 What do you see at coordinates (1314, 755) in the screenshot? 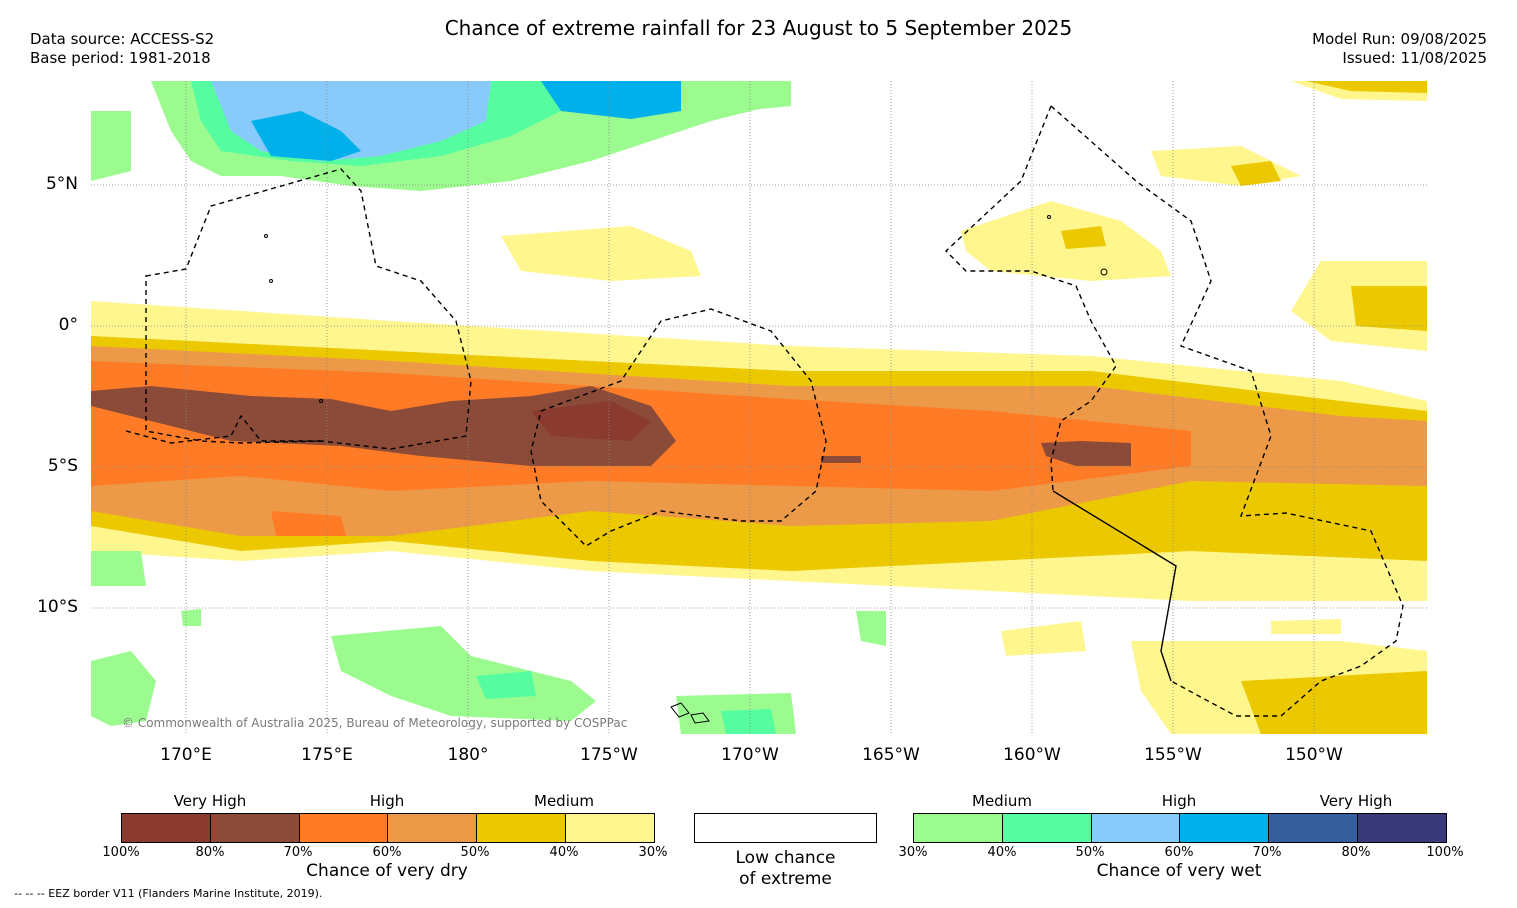
I see `lon-label-150w: 150°W` at bounding box center [1314, 755].